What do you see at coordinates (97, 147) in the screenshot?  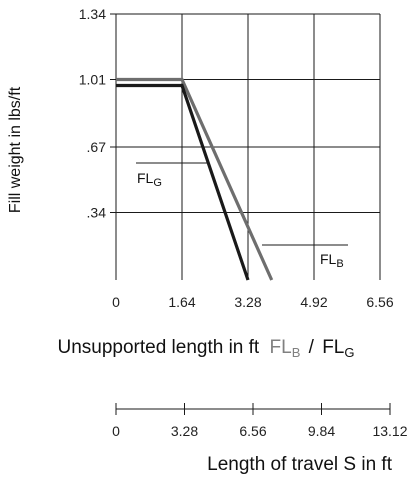 I see `y-tick-label: .67` at bounding box center [97, 147].